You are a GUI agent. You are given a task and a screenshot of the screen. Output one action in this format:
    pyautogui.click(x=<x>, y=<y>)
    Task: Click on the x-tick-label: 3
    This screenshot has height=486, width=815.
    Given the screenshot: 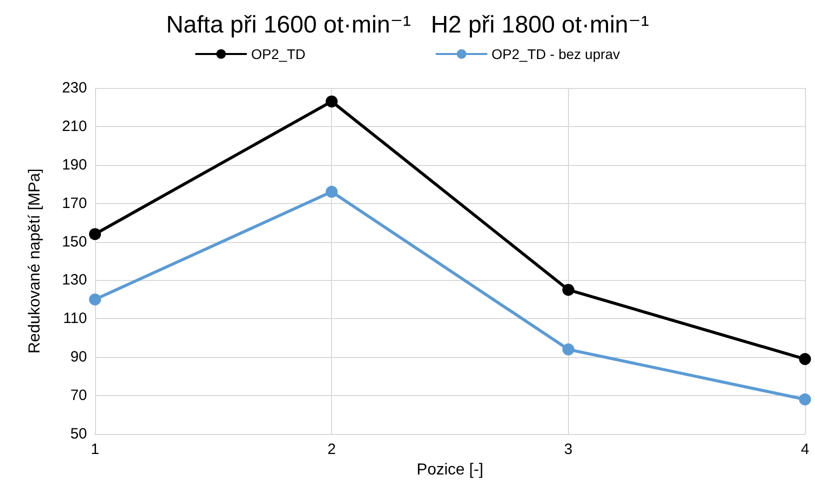 What is the action you would take?
    pyautogui.click(x=568, y=449)
    